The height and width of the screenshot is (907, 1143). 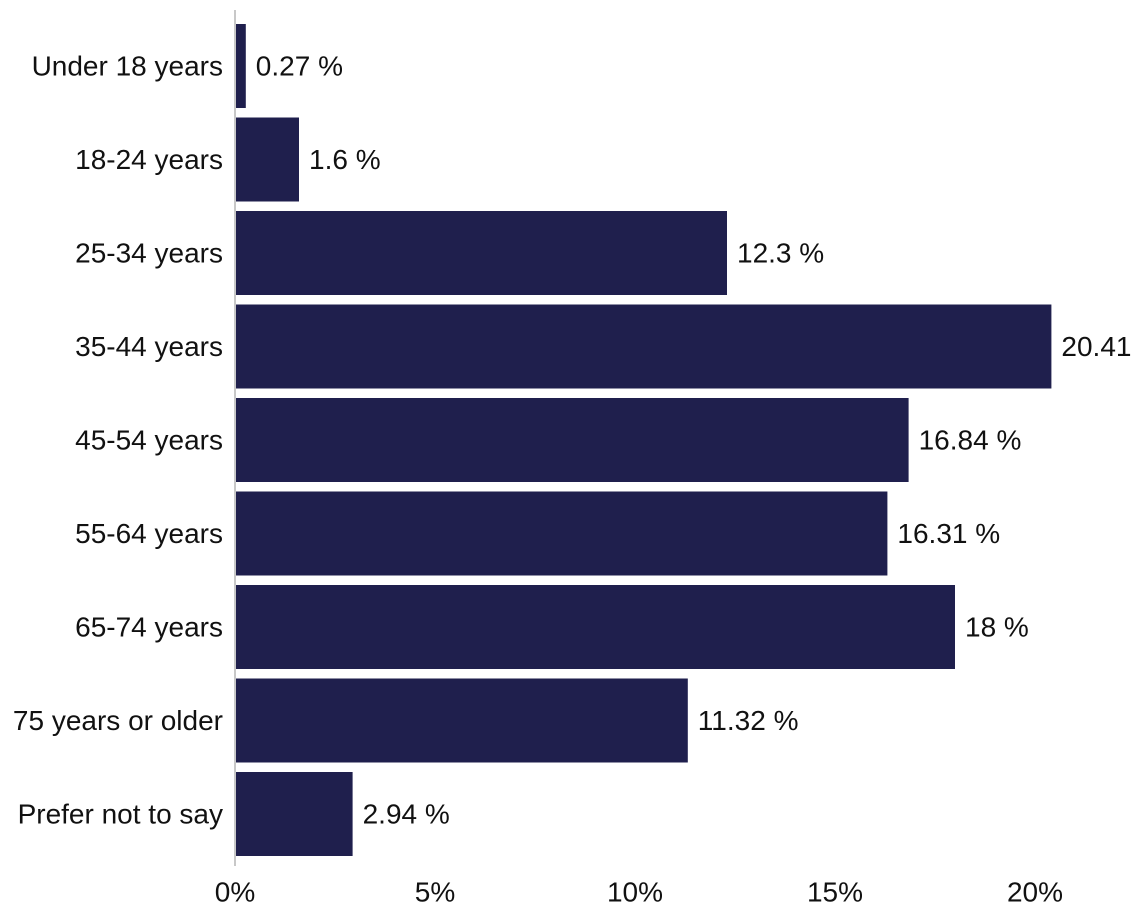 I want to click on category-label: Prefer not to say, so click(x=120, y=814).